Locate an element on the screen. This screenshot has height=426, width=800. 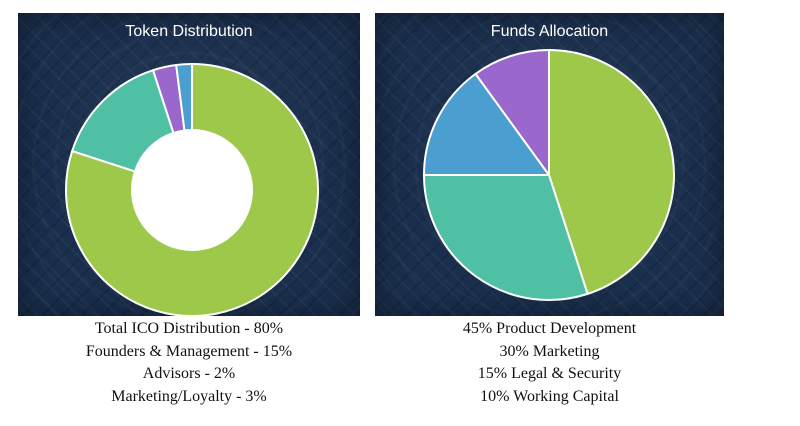
legend-item: 30% Marketing is located at coordinates (549, 351).